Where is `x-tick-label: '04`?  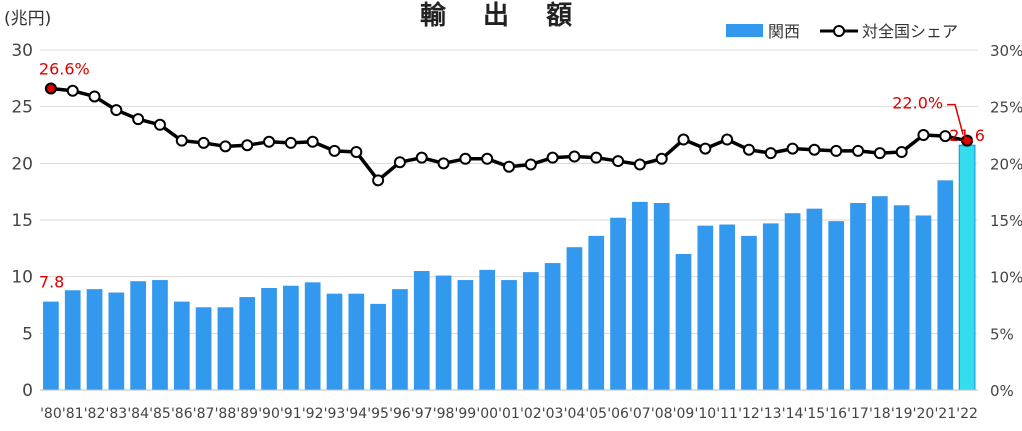 x-tick-label: '04 is located at coordinates (575, 414).